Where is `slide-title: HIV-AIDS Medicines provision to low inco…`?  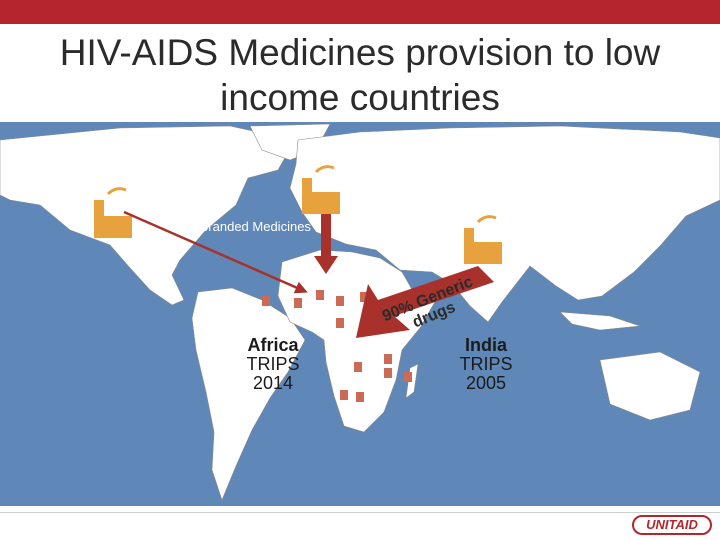 slide-title: HIV-AIDS Medicines provision to low inco… is located at coordinates (360, 75).